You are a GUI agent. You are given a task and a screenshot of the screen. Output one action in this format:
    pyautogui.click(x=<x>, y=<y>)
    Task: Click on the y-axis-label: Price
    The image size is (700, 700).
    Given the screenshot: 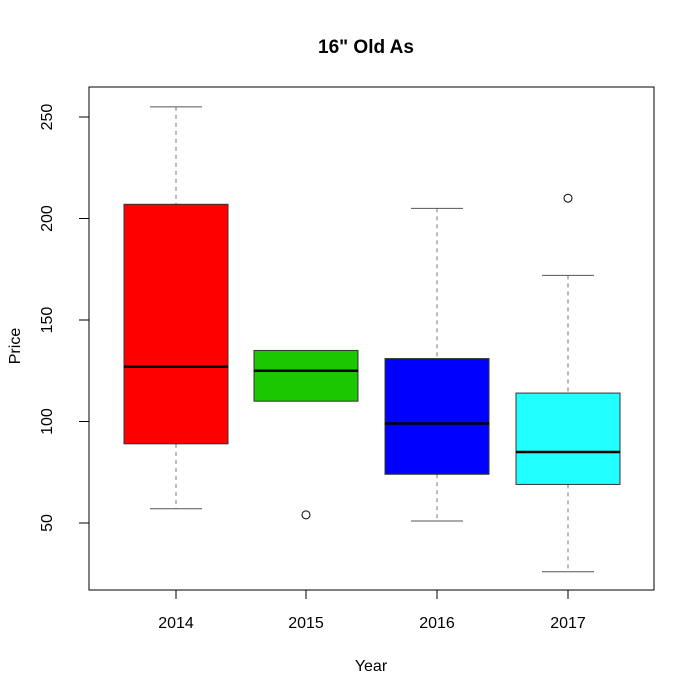 What is the action you would take?
    pyautogui.click(x=15, y=346)
    